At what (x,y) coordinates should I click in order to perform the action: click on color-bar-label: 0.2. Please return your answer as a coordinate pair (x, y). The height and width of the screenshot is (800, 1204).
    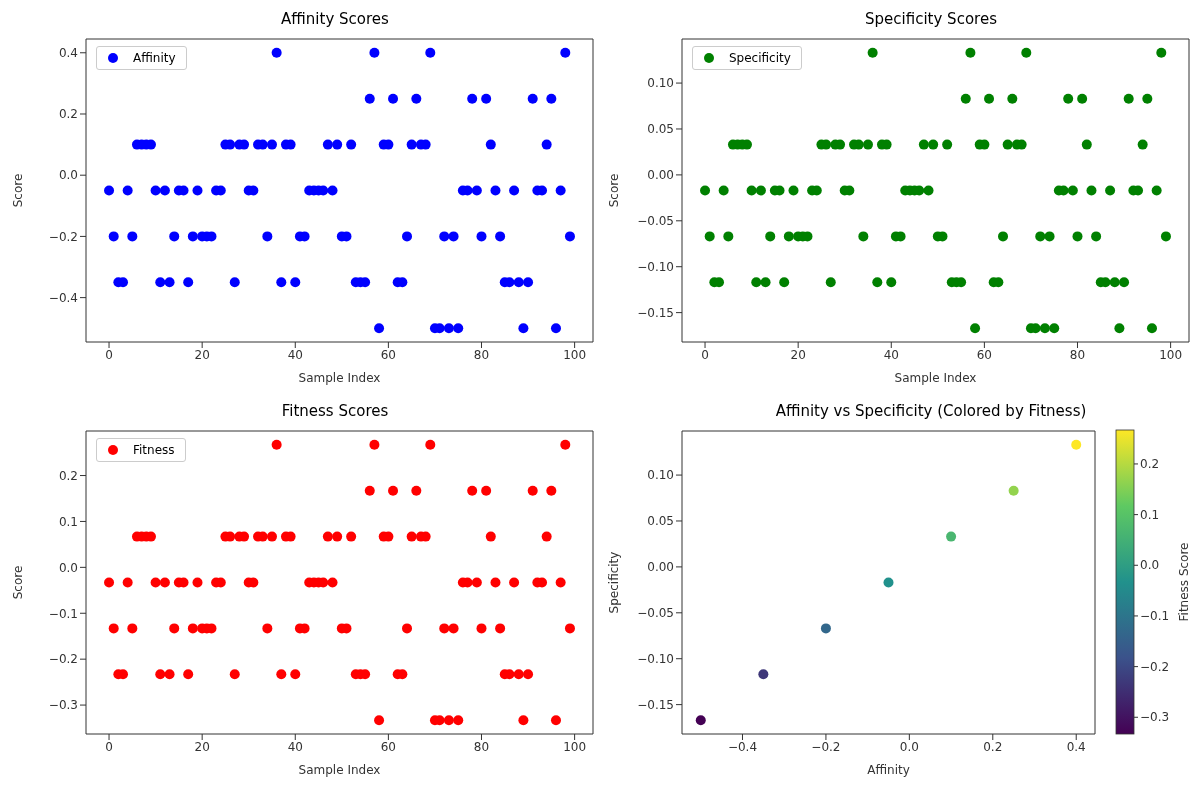
    Looking at the image, I should click on (1150, 463).